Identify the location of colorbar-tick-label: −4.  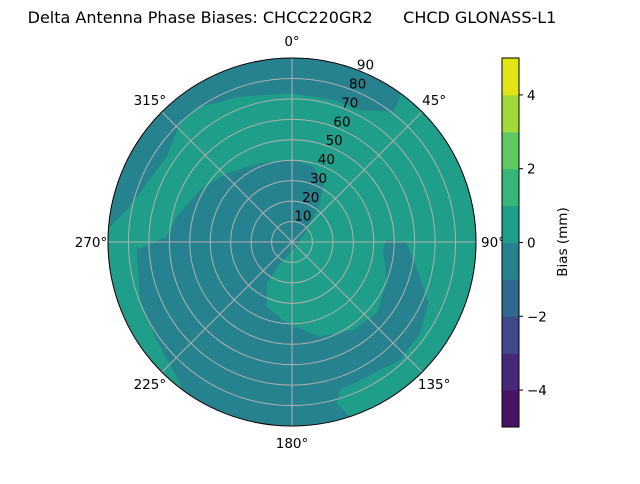
(537, 391).